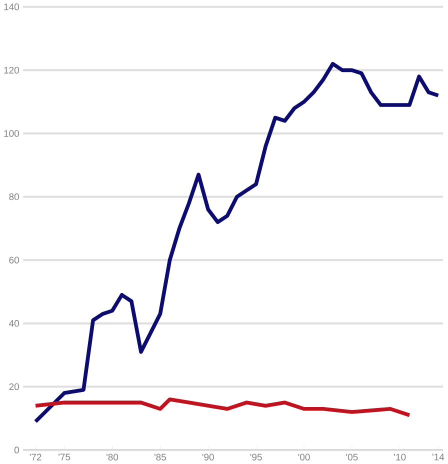 This screenshot has width=448, height=464. What do you see at coordinates (160, 457) in the screenshot?
I see `x-tick-label: '85` at bounding box center [160, 457].